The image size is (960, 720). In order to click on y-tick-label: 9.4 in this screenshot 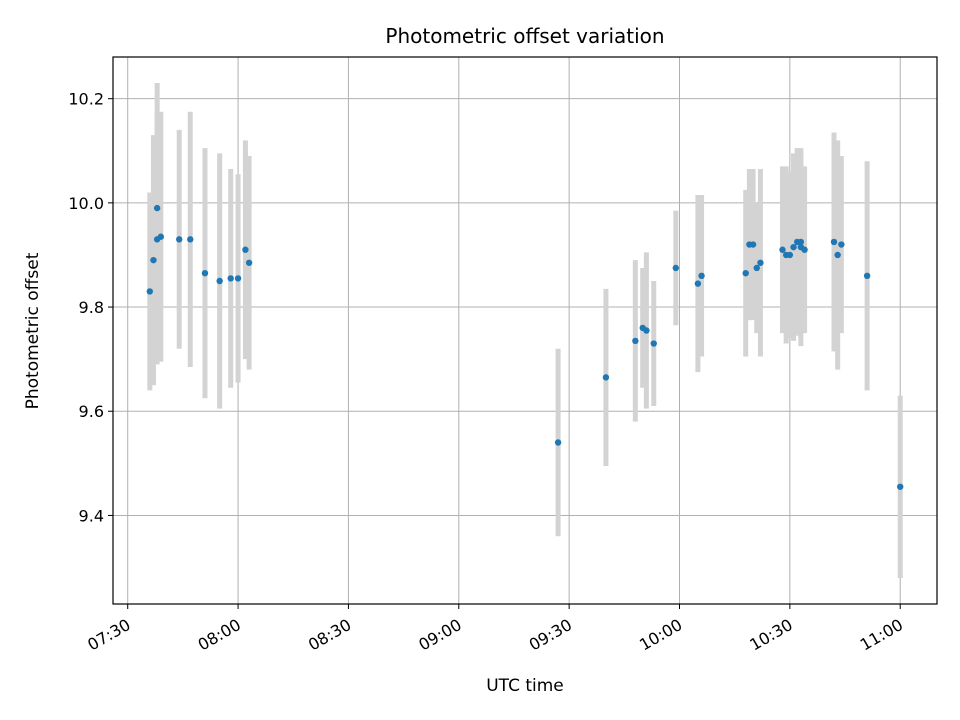, I will do `click(91, 515)`.